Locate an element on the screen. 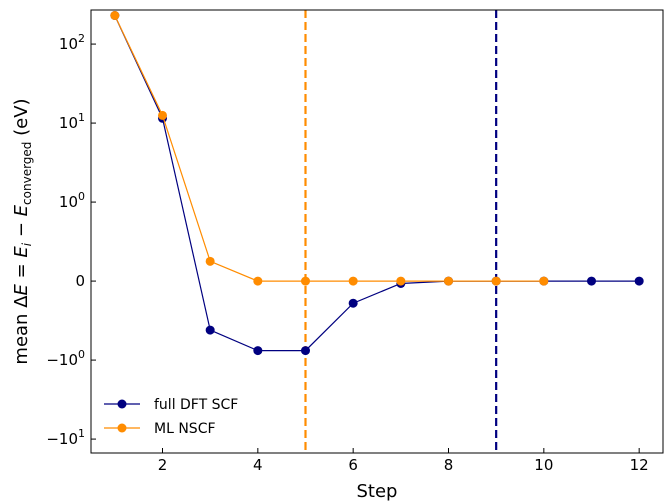 The height and width of the screenshot is (502, 666). y-label-ei: E is located at coordinates (21, 252).